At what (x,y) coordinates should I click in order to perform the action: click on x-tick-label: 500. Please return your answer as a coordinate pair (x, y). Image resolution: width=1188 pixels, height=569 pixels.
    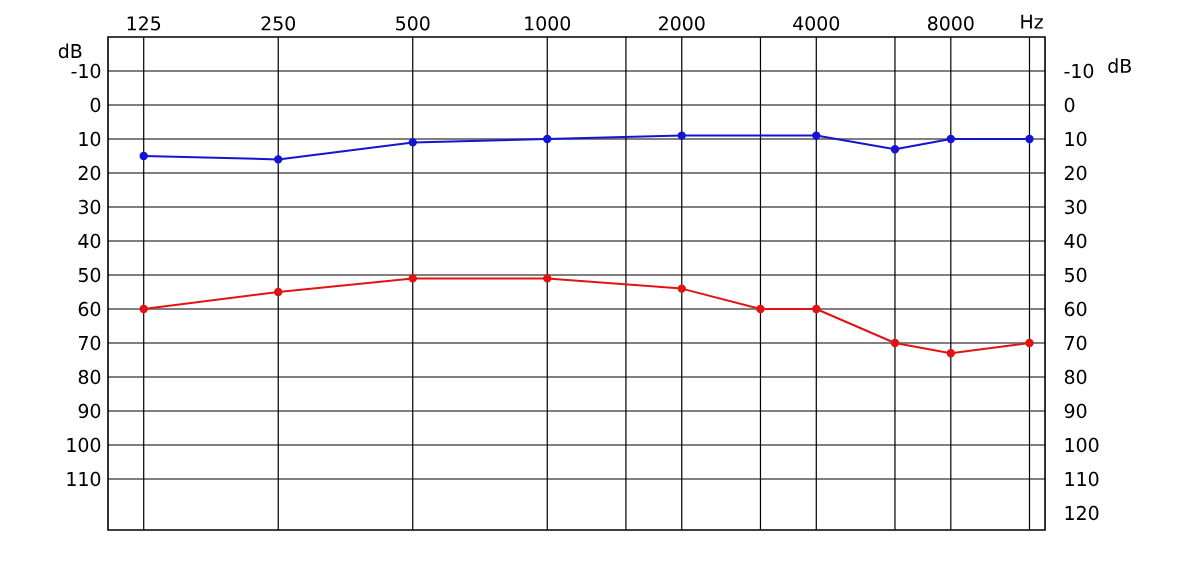
    Looking at the image, I should click on (413, 23).